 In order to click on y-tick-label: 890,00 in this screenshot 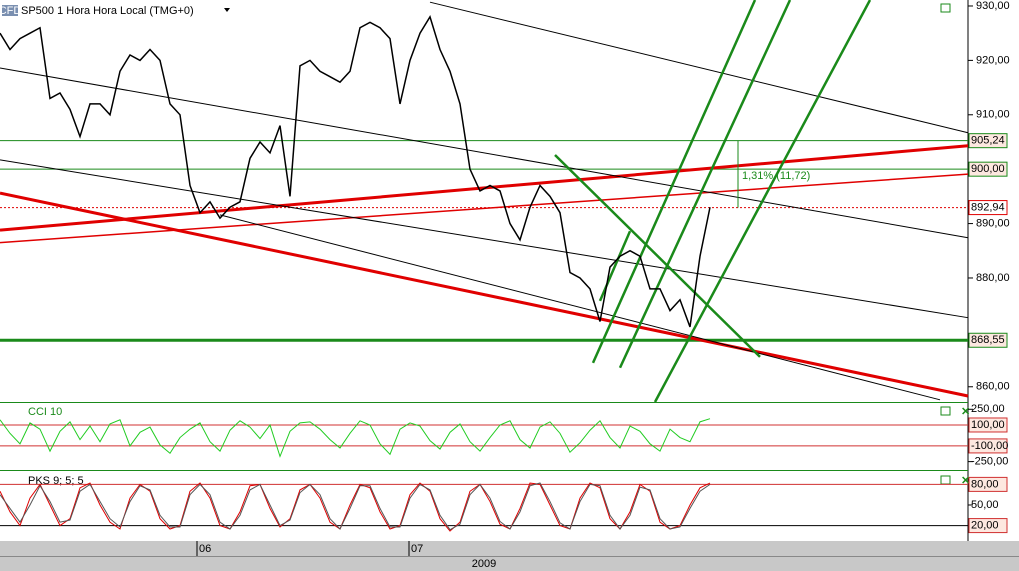, I will do `click(993, 223)`.